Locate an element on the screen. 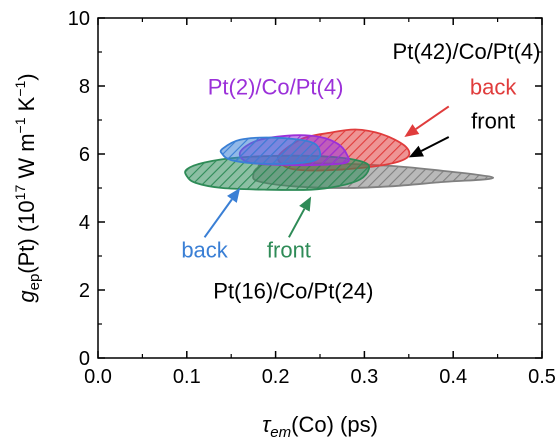 This screenshot has width=557, height=443. y-tick-label: 10 is located at coordinates (79, 19).